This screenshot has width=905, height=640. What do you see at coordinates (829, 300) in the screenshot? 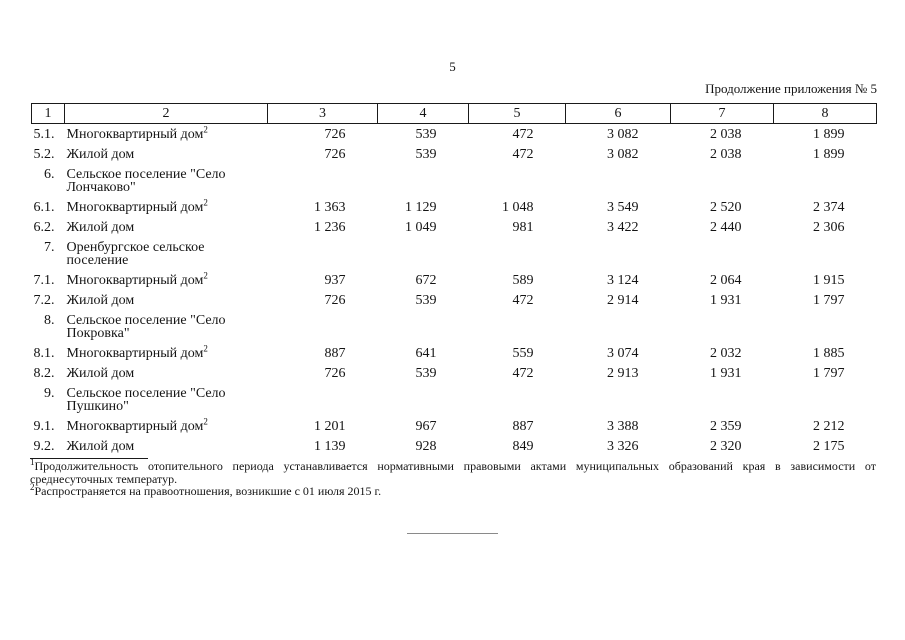
I see `value-cell: 1 797` at bounding box center [829, 300].